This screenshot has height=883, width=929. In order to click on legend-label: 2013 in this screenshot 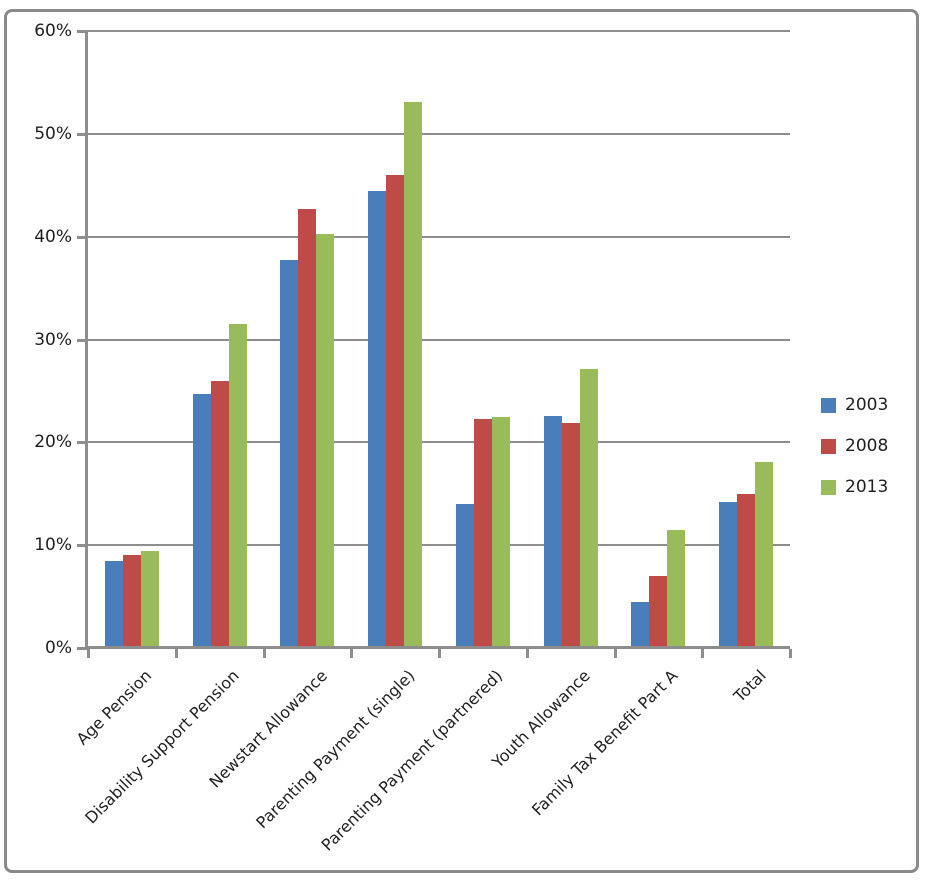, I will do `click(867, 487)`.